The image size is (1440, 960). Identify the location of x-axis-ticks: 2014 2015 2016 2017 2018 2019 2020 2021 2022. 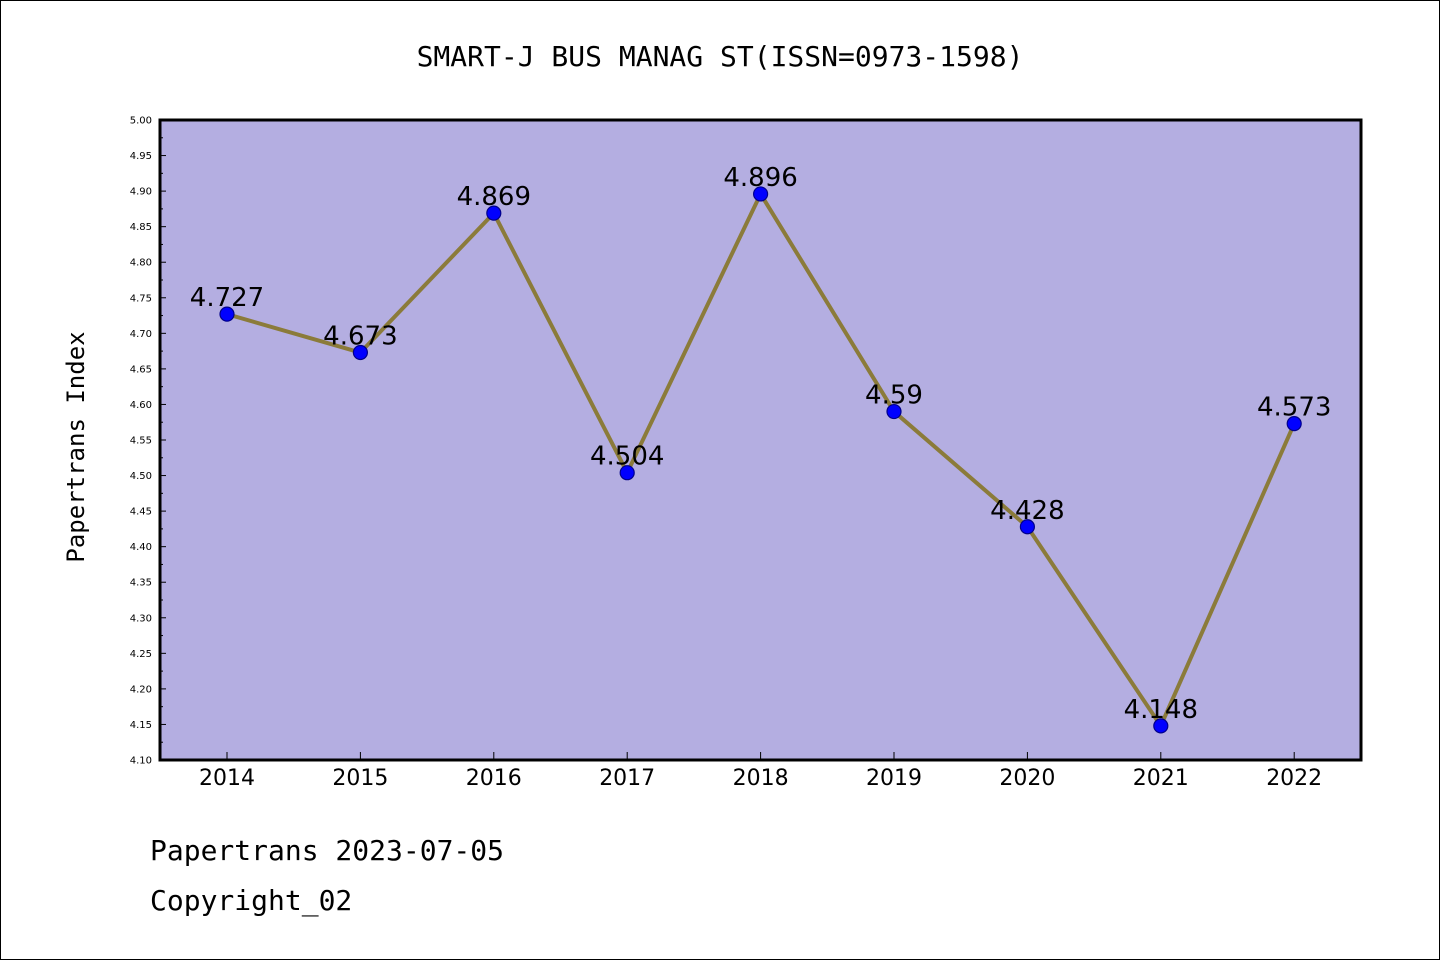
(760, 771).